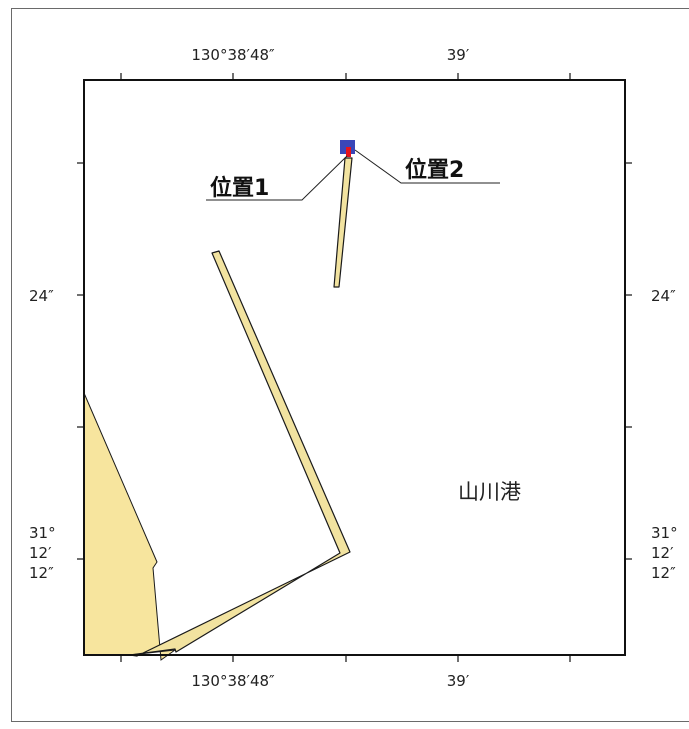 The height and width of the screenshot is (729, 689). Describe the element at coordinates (233, 55) in the screenshot. I see `top-label-left: 130°38′48″` at that location.